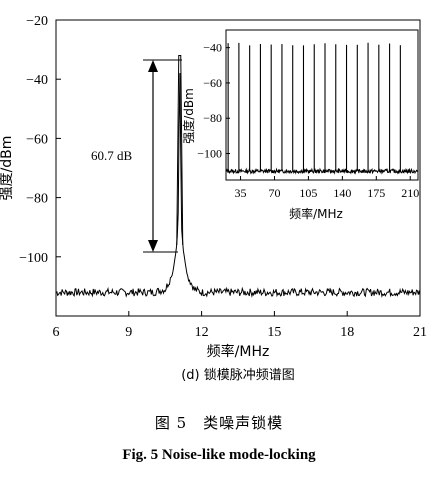 This screenshot has height=481, width=438. I want to click on figure-number: Fig. 5, so click(140, 455).